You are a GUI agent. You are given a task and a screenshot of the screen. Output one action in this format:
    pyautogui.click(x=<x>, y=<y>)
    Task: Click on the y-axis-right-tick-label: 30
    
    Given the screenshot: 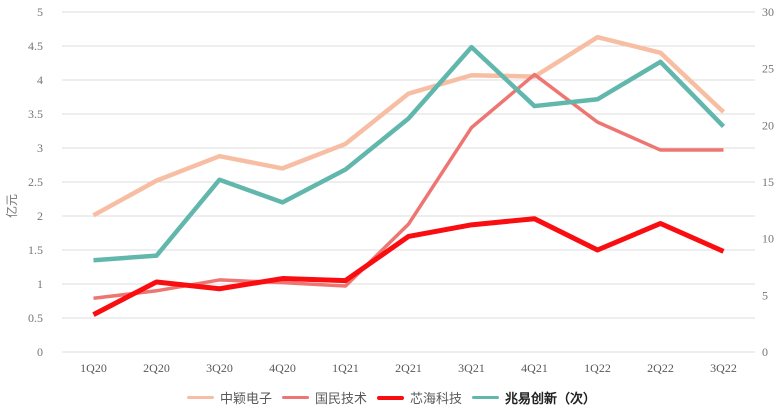 What is the action you would take?
    pyautogui.click(x=768, y=12)
    